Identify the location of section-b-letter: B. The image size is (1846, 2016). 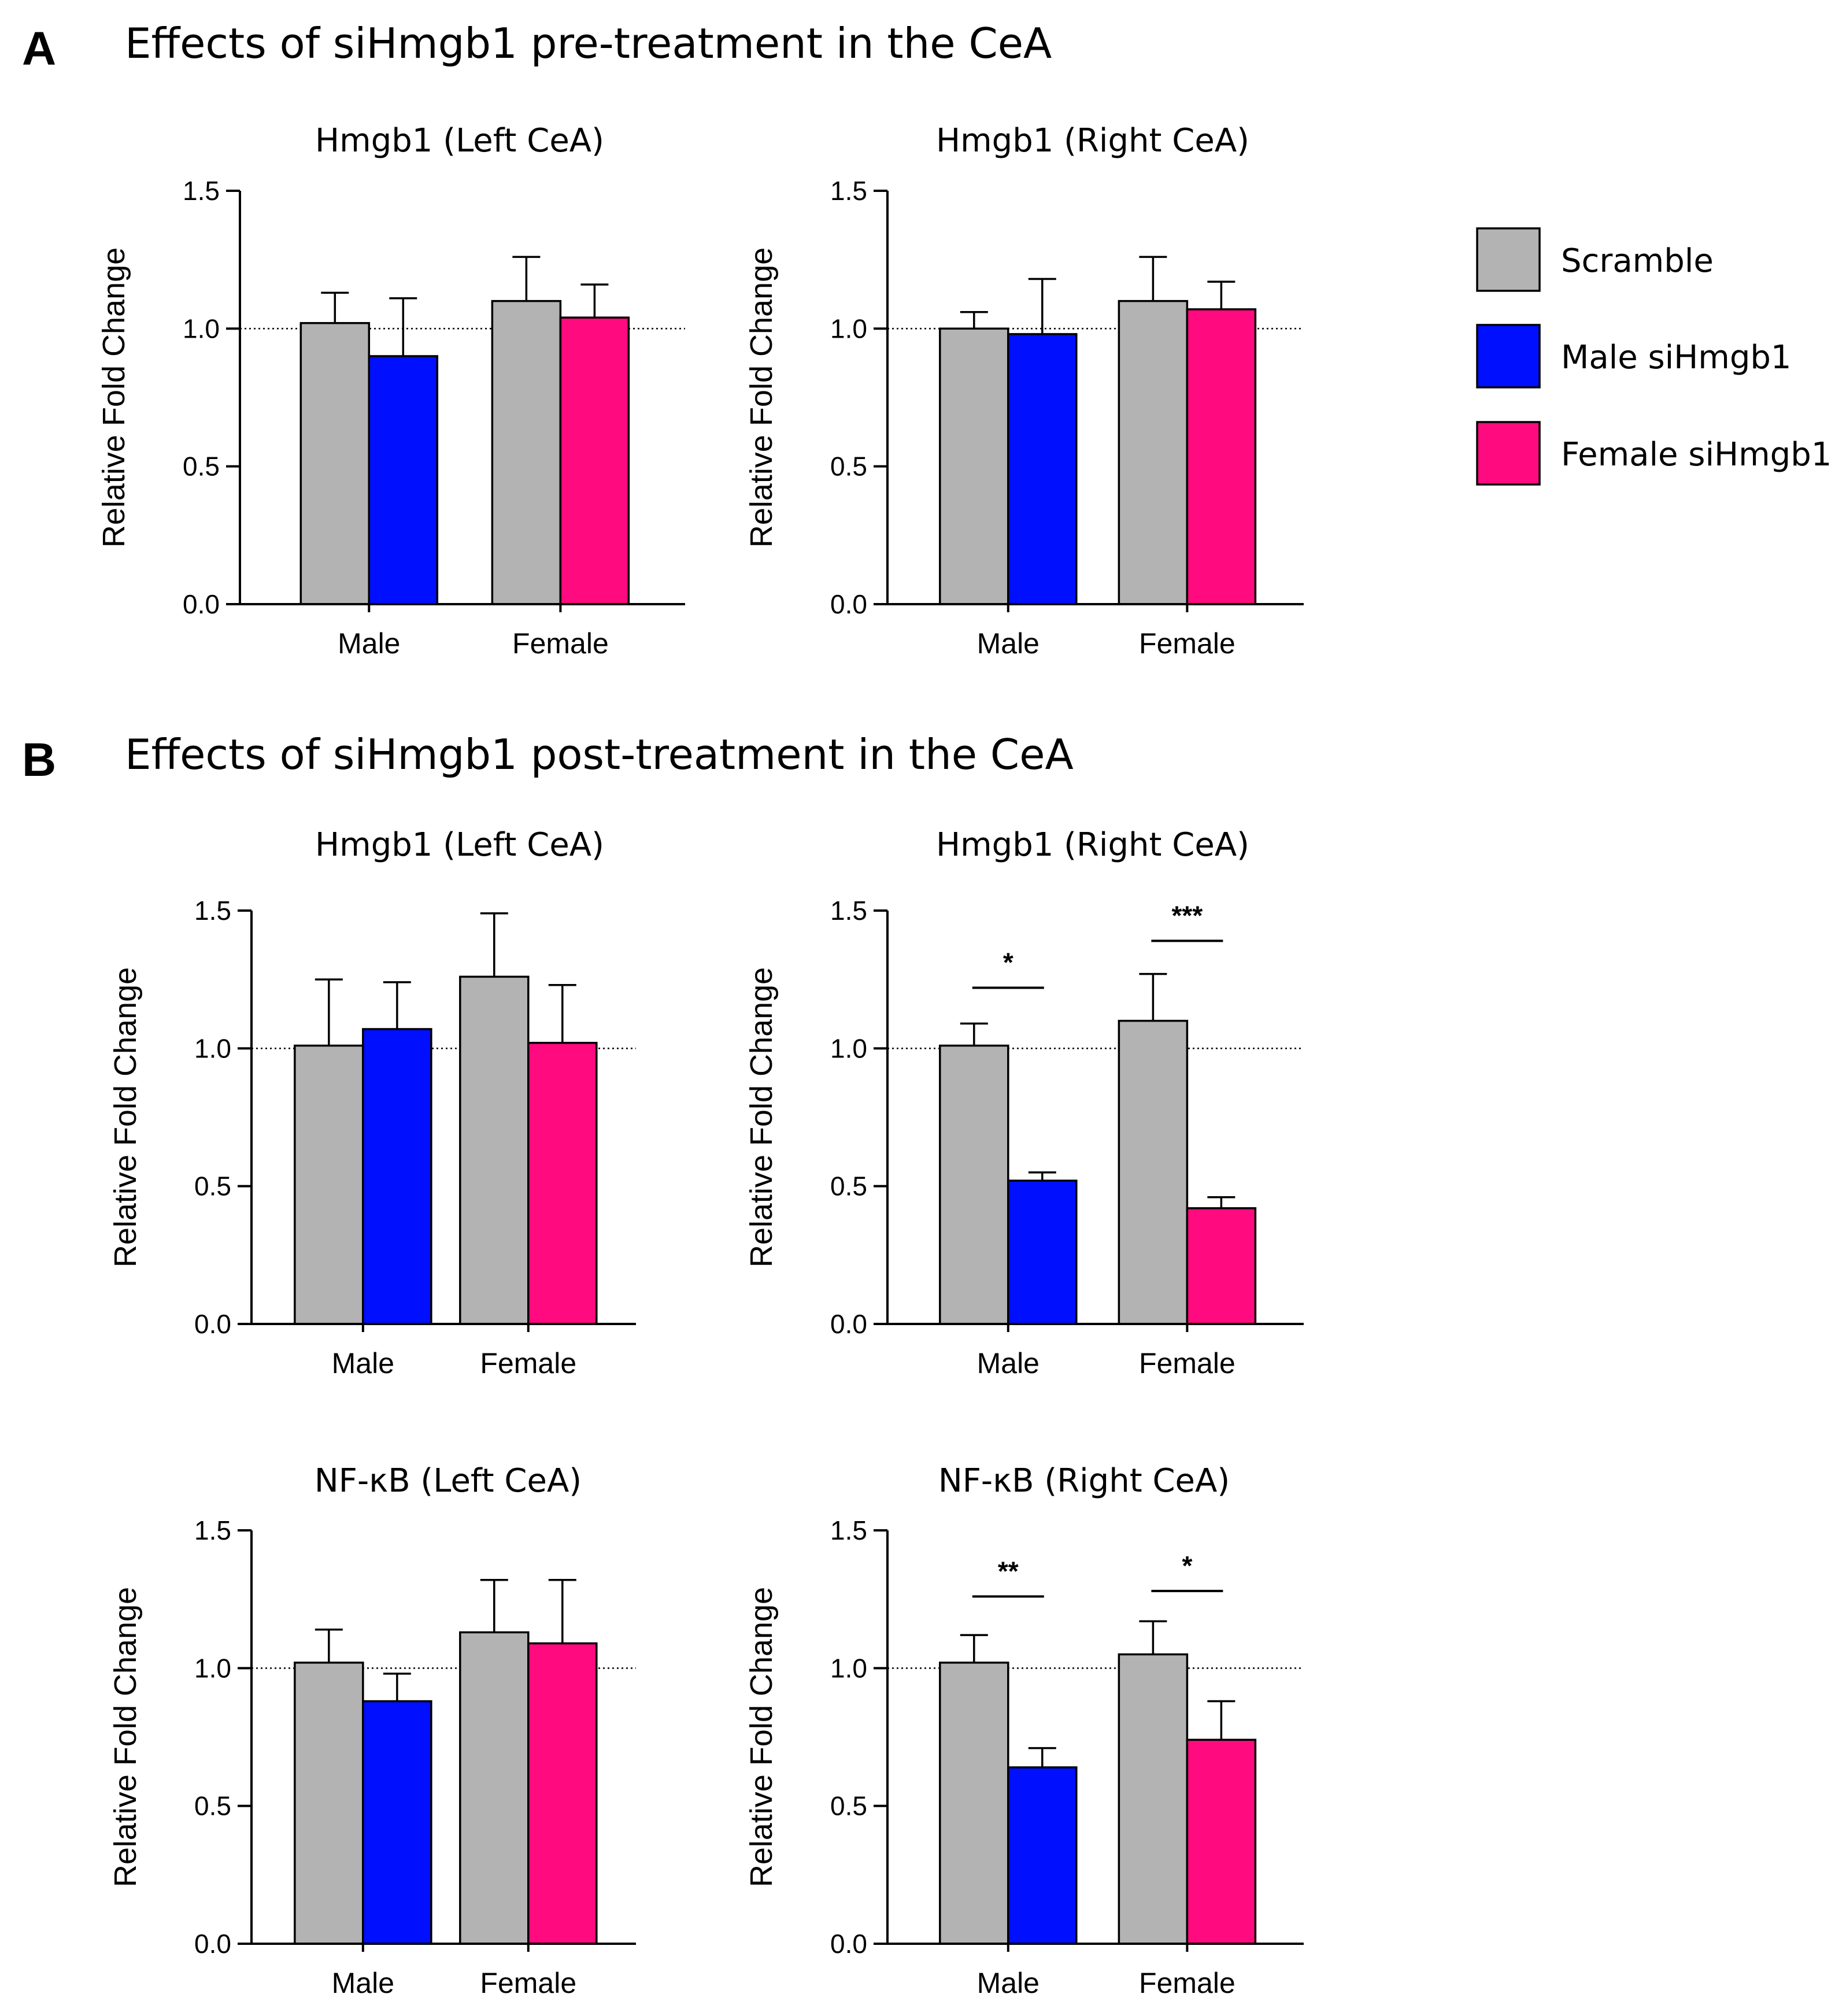
(39, 760).